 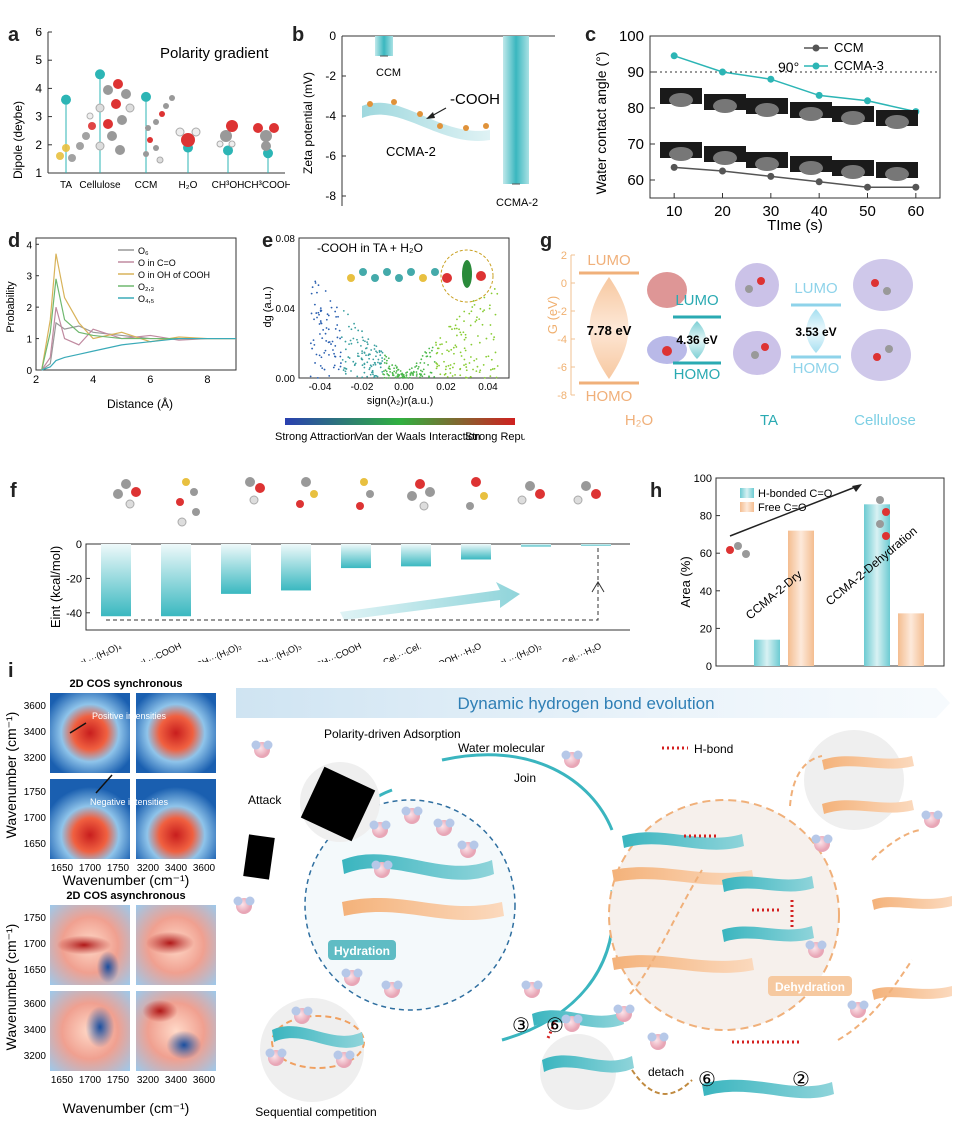 I want to click on h2o-homo: HOMO, so click(x=609, y=396).